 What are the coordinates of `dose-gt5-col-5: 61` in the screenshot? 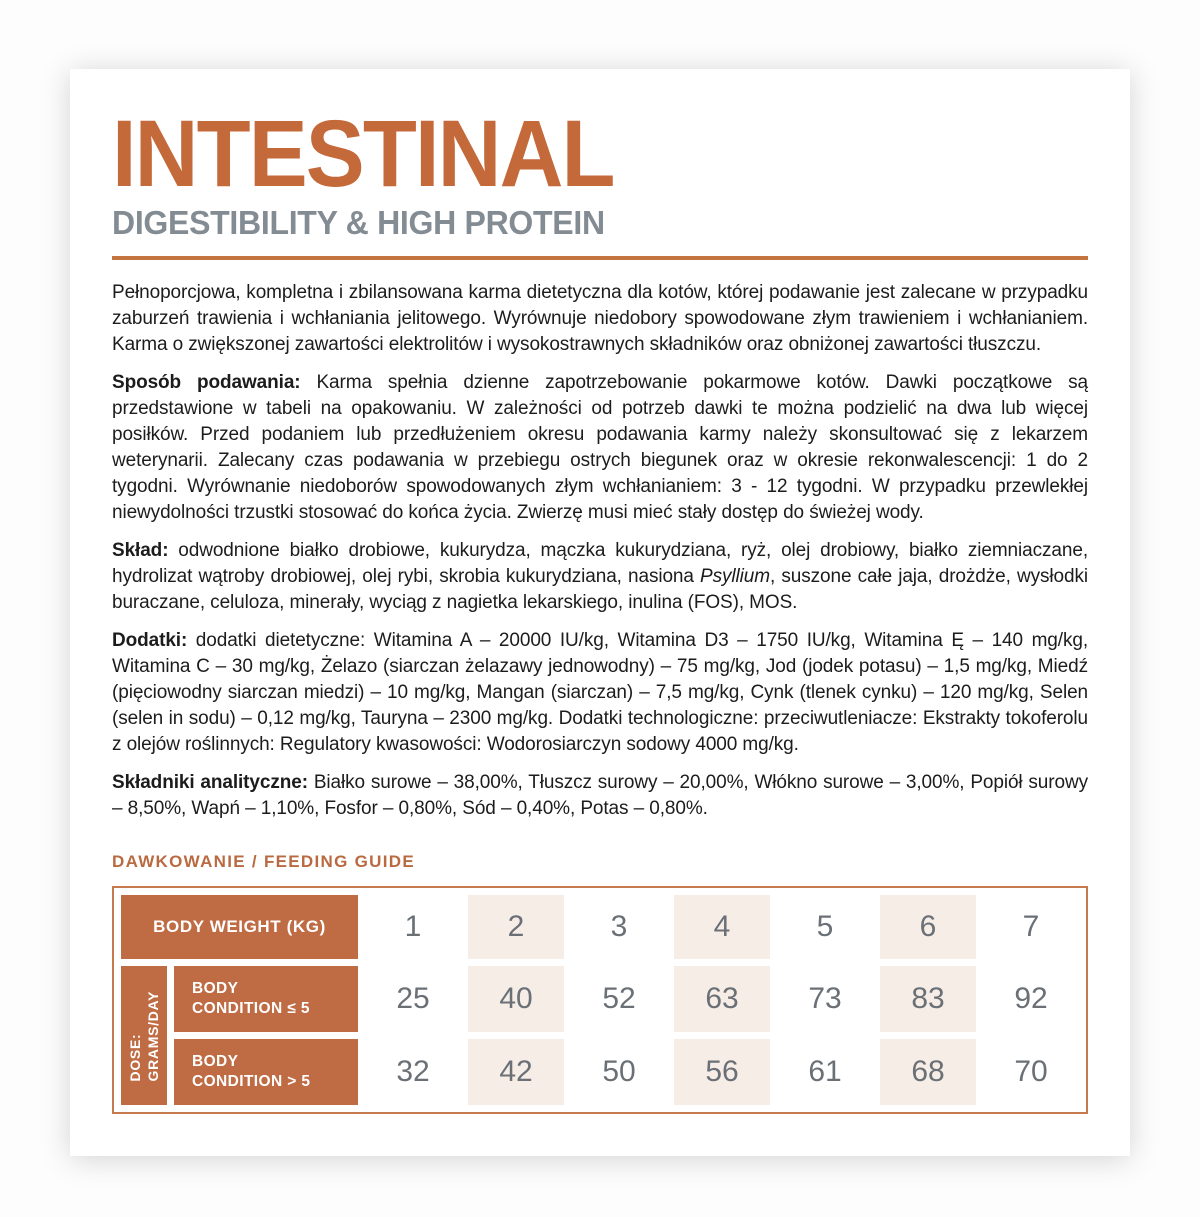 It's located at (825, 1072).